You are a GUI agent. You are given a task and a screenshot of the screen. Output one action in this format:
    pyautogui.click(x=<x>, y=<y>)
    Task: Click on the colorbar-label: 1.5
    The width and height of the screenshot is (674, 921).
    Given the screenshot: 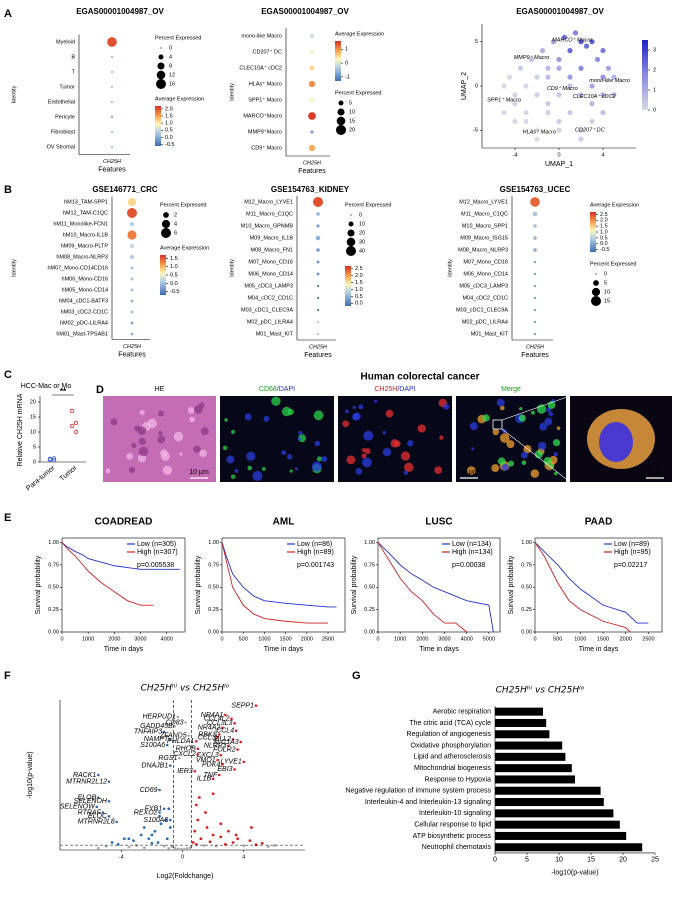 What is the action you would take?
    pyautogui.click(x=169, y=116)
    